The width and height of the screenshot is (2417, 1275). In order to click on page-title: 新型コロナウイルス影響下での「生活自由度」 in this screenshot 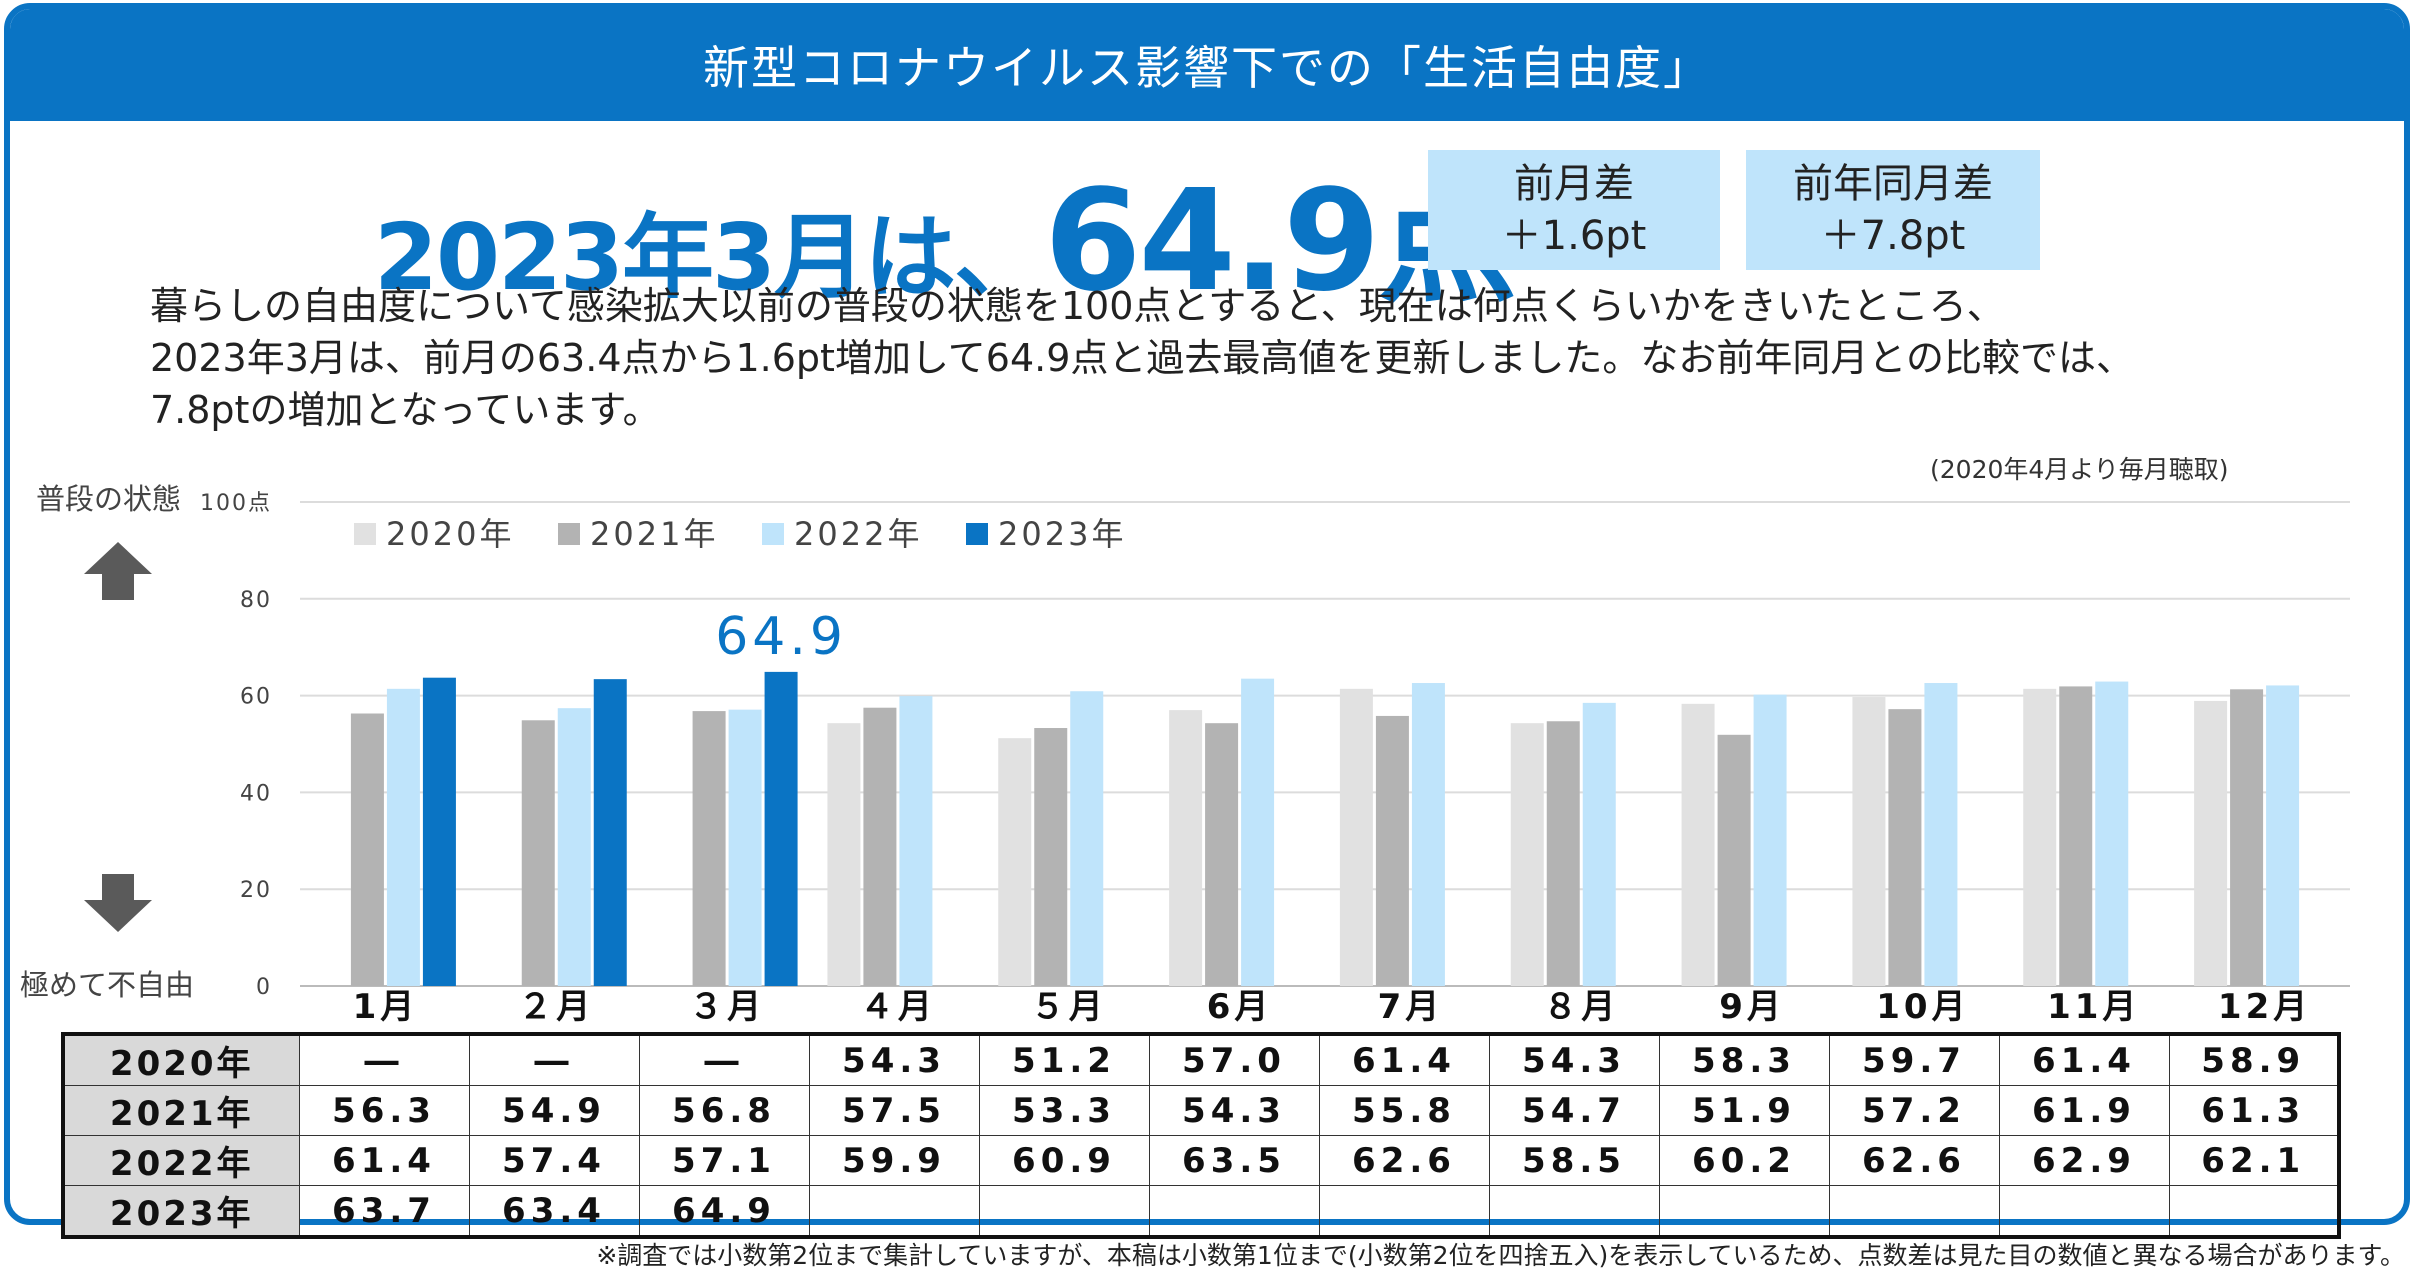, I will do `click(1207, 68)`.